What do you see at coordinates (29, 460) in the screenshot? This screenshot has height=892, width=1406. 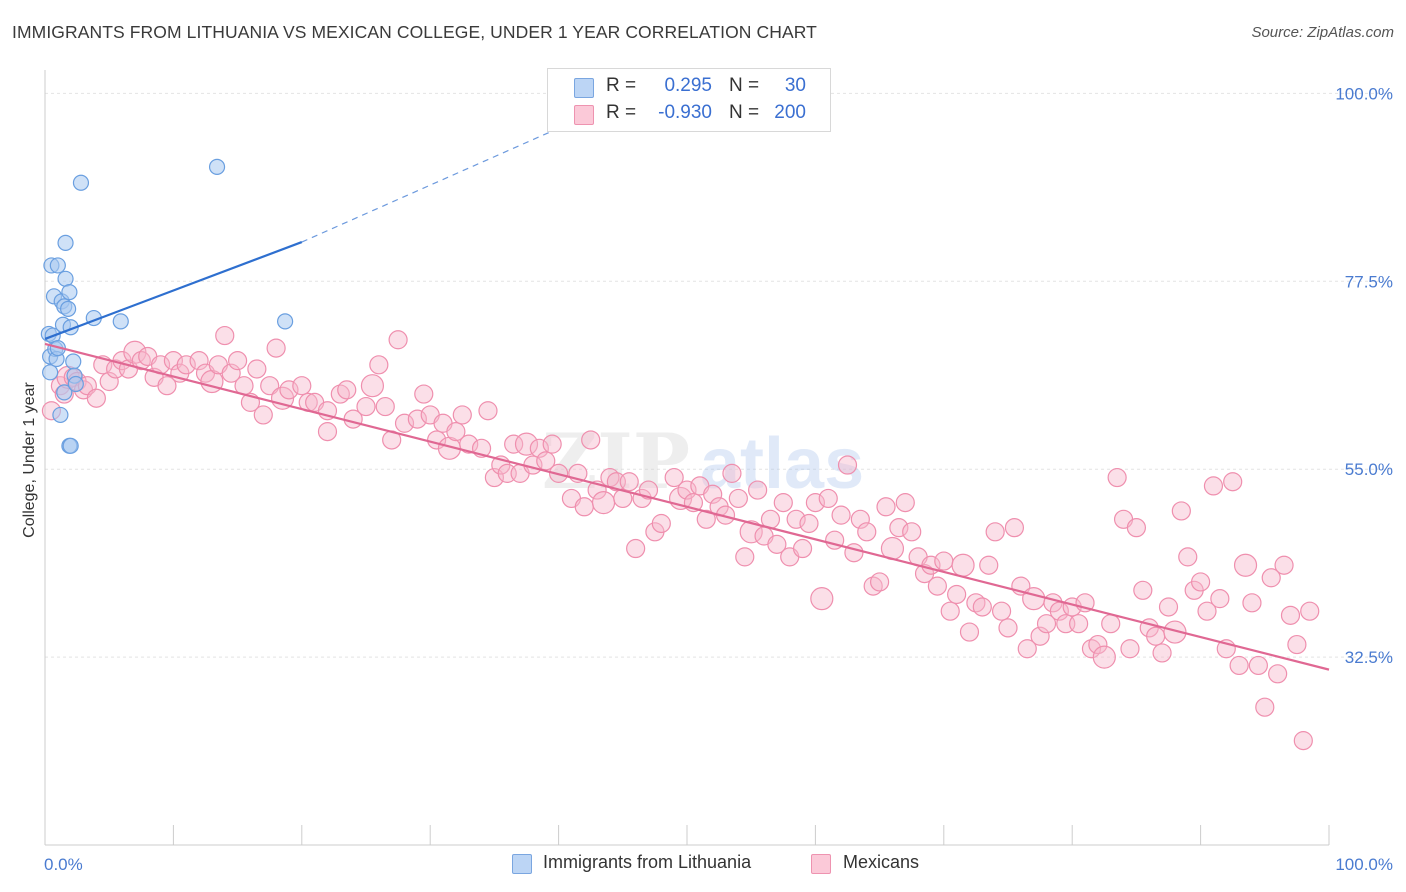 I see `y-axis-label: College, Under 1 year` at bounding box center [29, 460].